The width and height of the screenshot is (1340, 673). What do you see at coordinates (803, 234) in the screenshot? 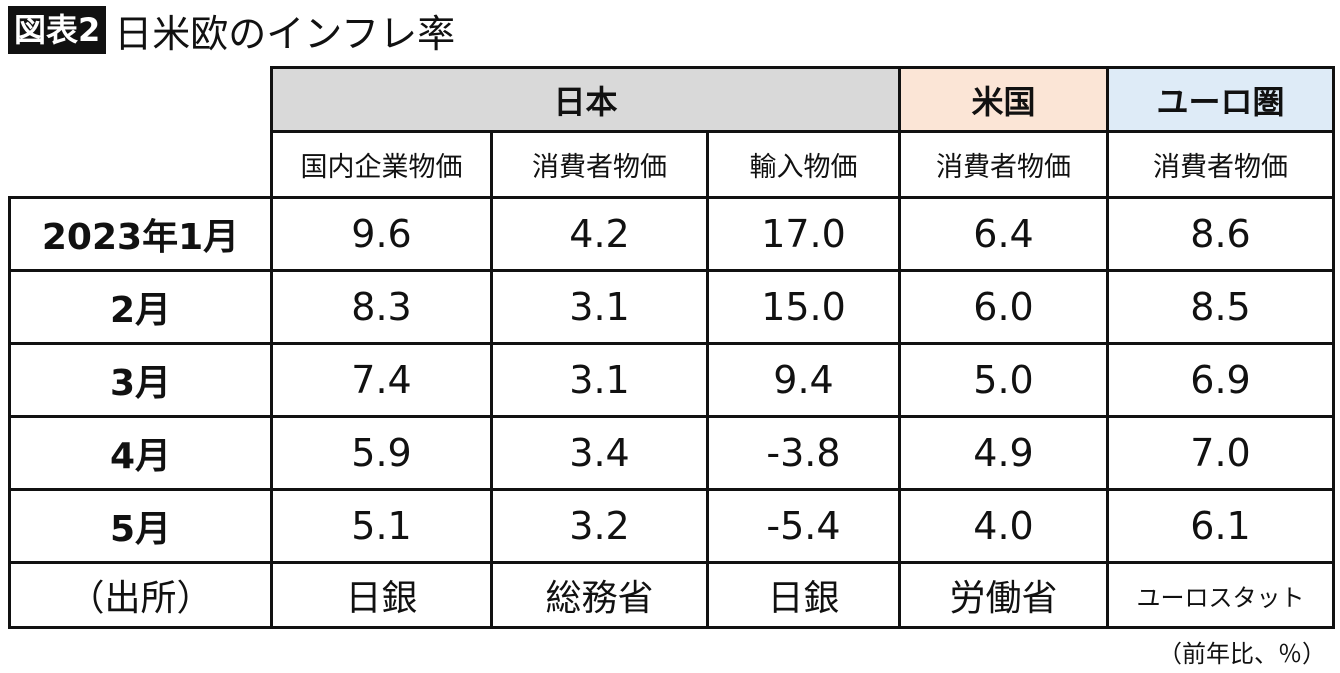
I see `value-cell: 17.0` at bounding box center [803, 234].